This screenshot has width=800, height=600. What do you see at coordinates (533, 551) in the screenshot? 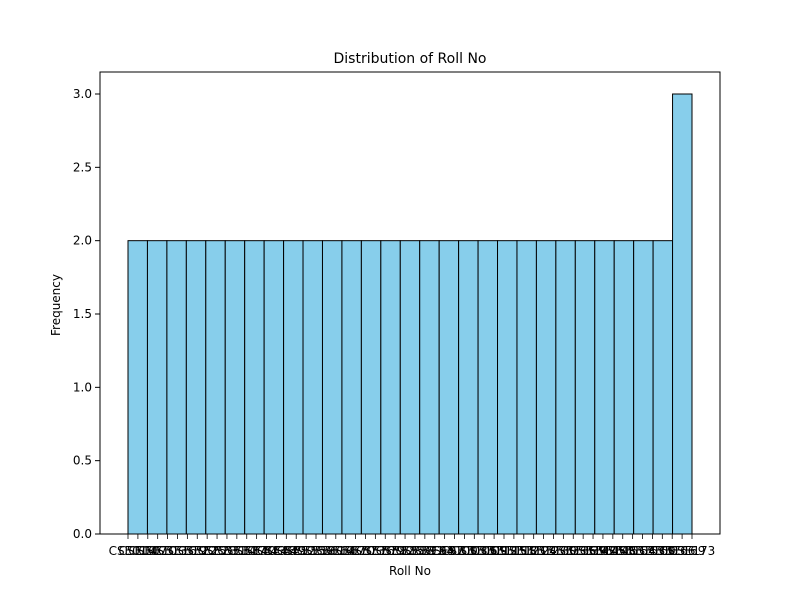
I see `x-tick-label: CSE124` at bounding box center [533, 551].